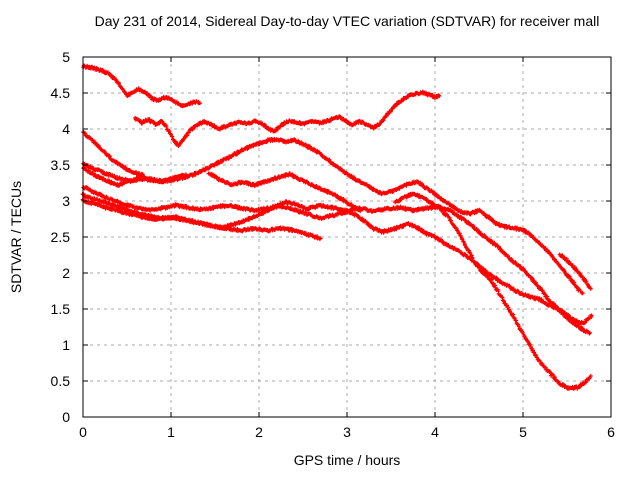 The width and height of the screenshot is (640, 480). What do you see at coordinates (83, 432) in the screenshot?
I see `x-tick-label: 0` at bounding box center [83, 432].